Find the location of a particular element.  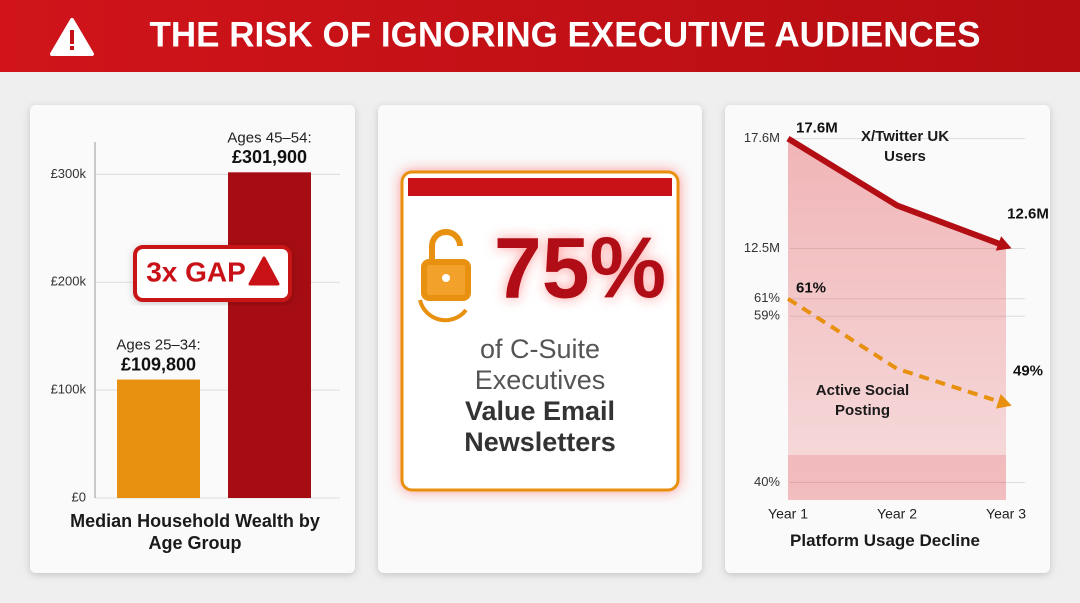

stat-emphasis: Value Email Newsletters is located at coordinates (540, 426).